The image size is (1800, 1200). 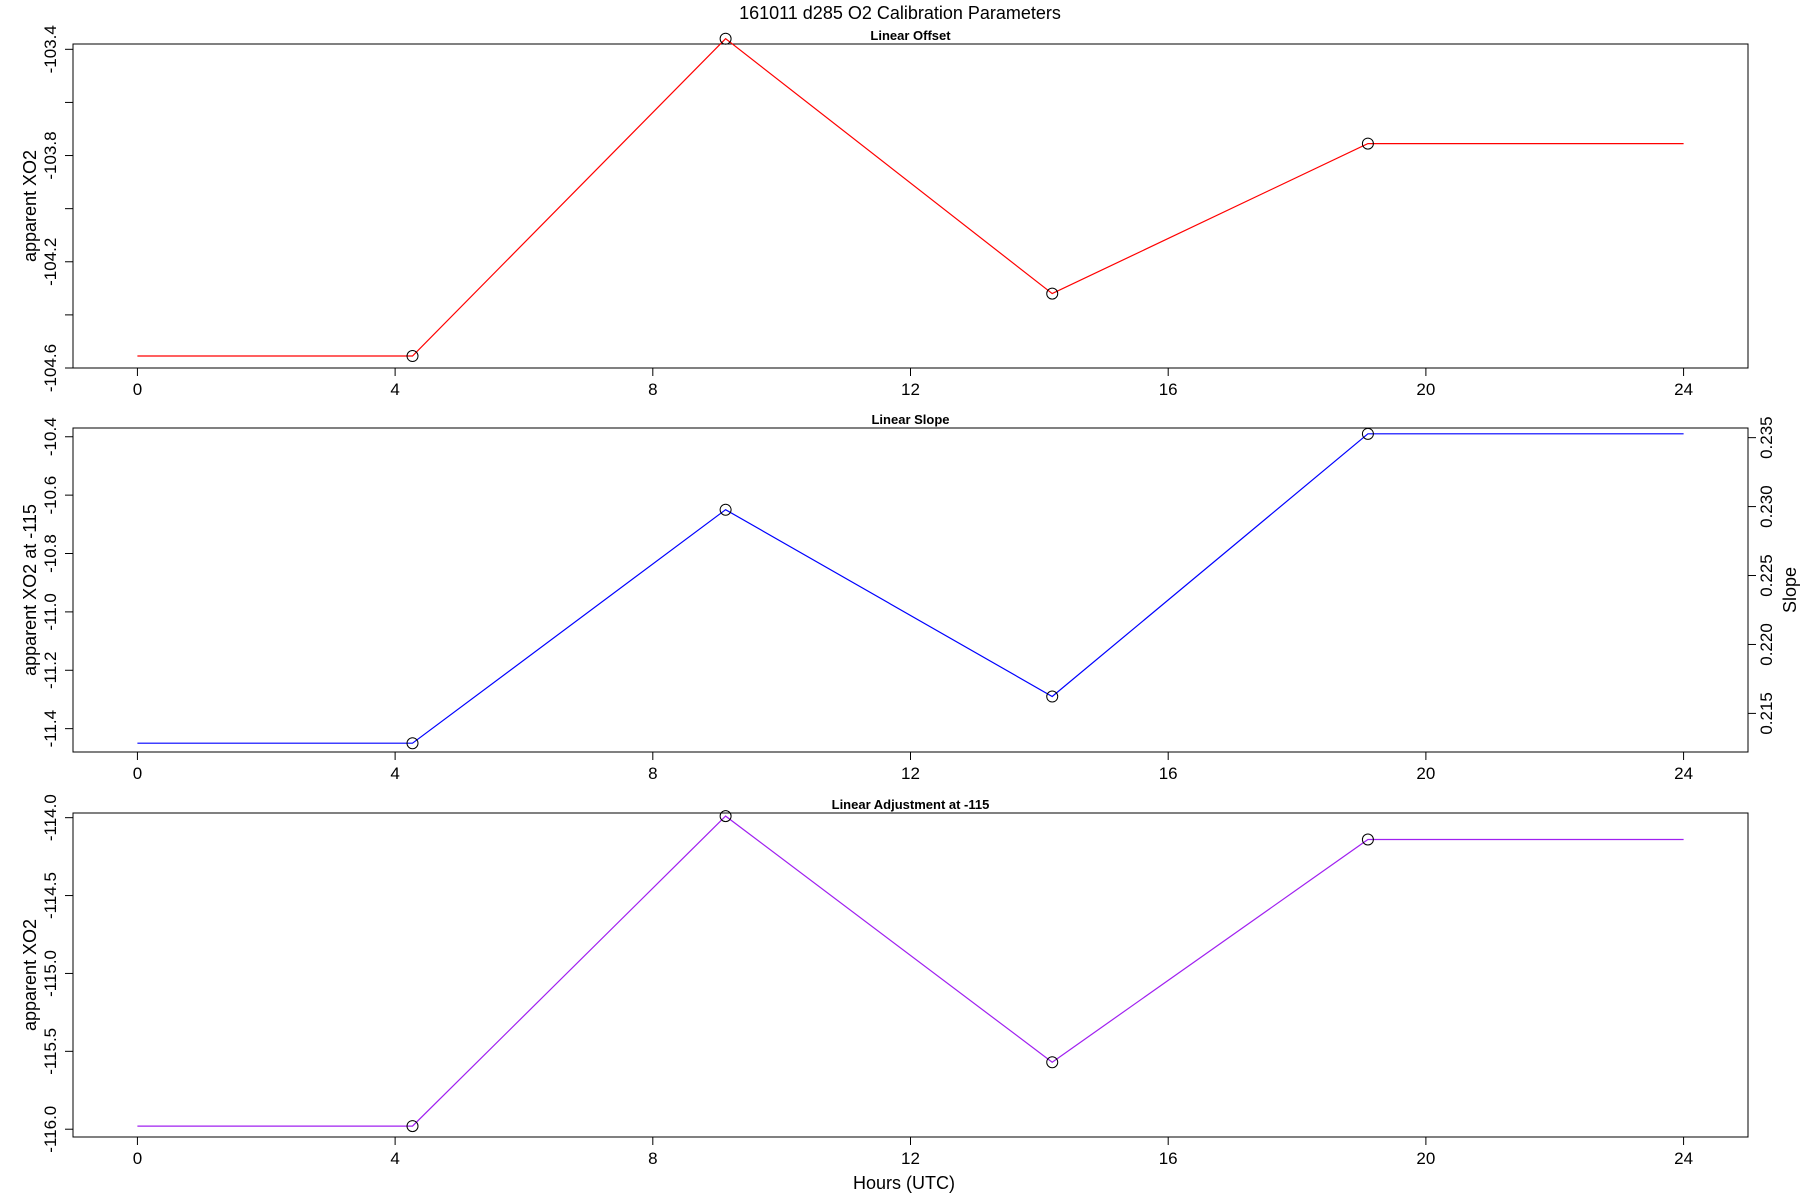 I want to click on offset-y-tick-label: -104.6, so click(x=50, y=368).